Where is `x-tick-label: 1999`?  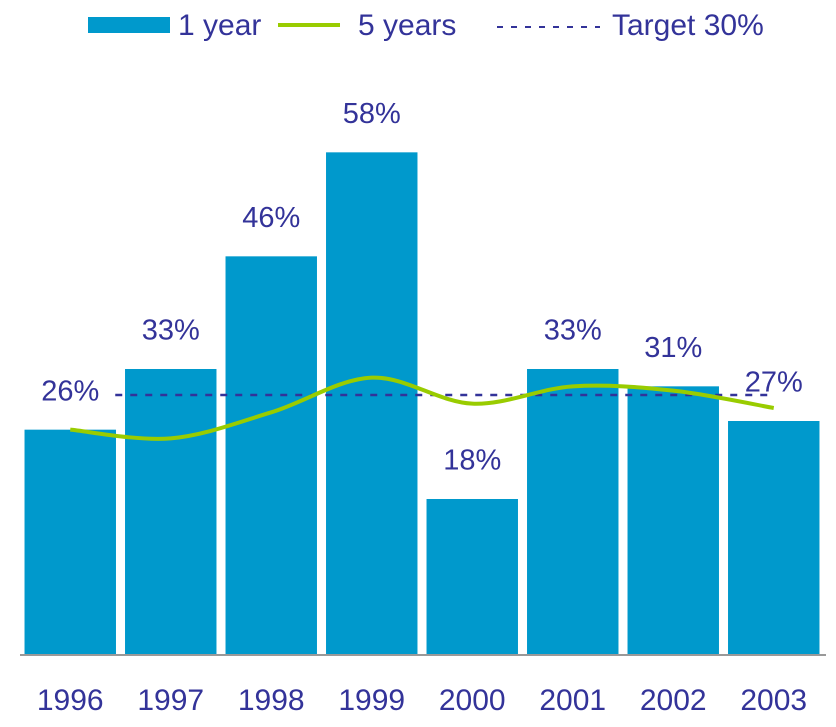
x-tick-label: 1999 is located at coordinates (371, 700).